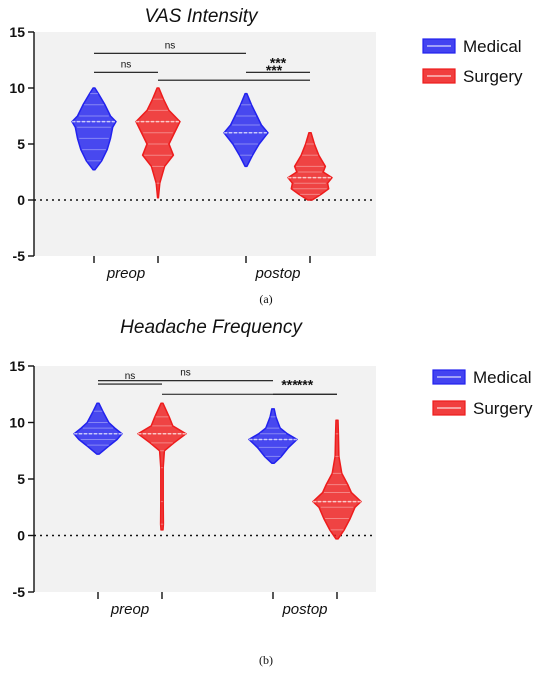  What do you see at coordinates (265, 299) in the screenshot?
I see `panel-label: (a)` at bounding box center [265, 299].